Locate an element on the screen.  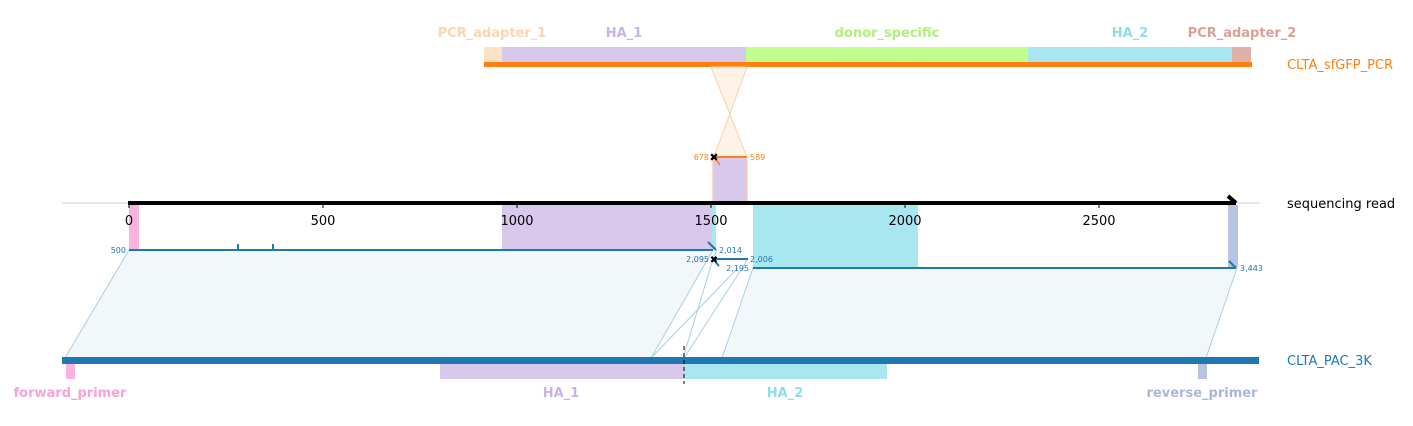
pcr-adapter-2-block is located at coordinates (1241, 54).